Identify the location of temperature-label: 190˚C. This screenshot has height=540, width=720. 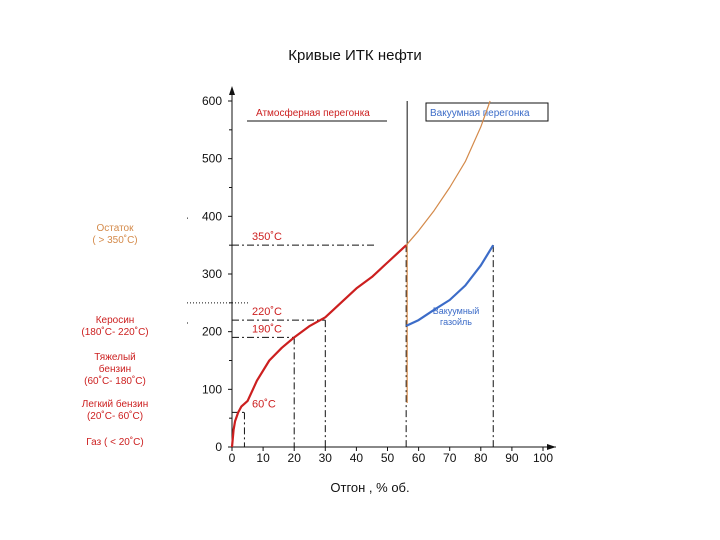
(267, 329).